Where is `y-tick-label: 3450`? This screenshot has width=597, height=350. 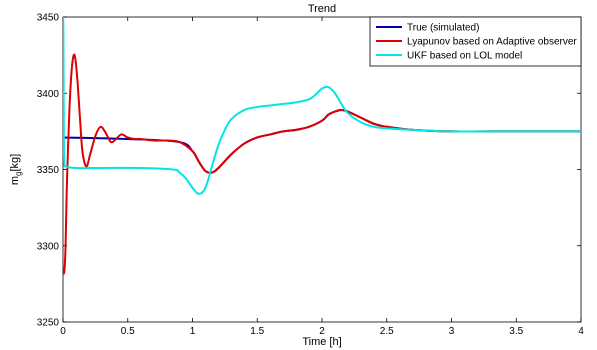
y-tick-label: 3450 is located at coordinates (48, 18).